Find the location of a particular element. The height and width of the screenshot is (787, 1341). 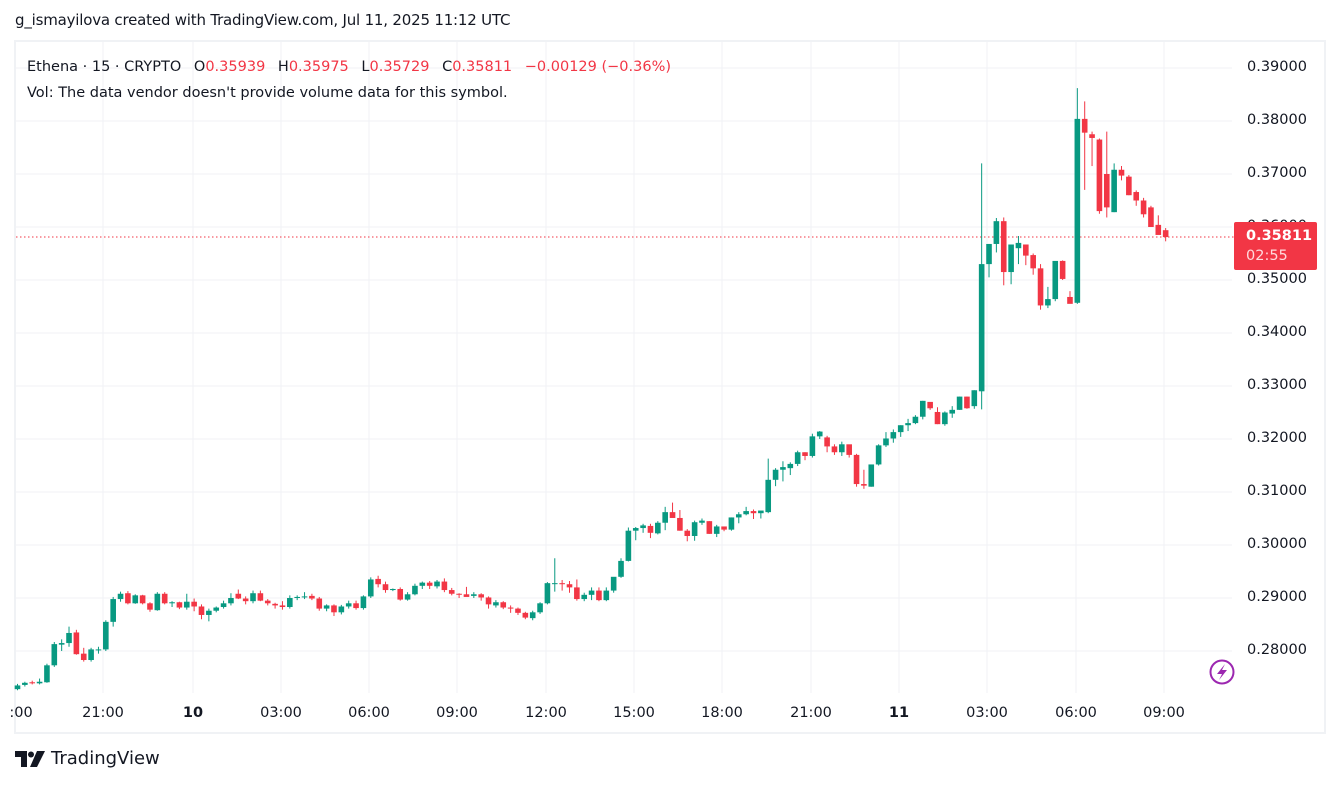

low-value: 0.35729 is located at coordinates (399, 67).